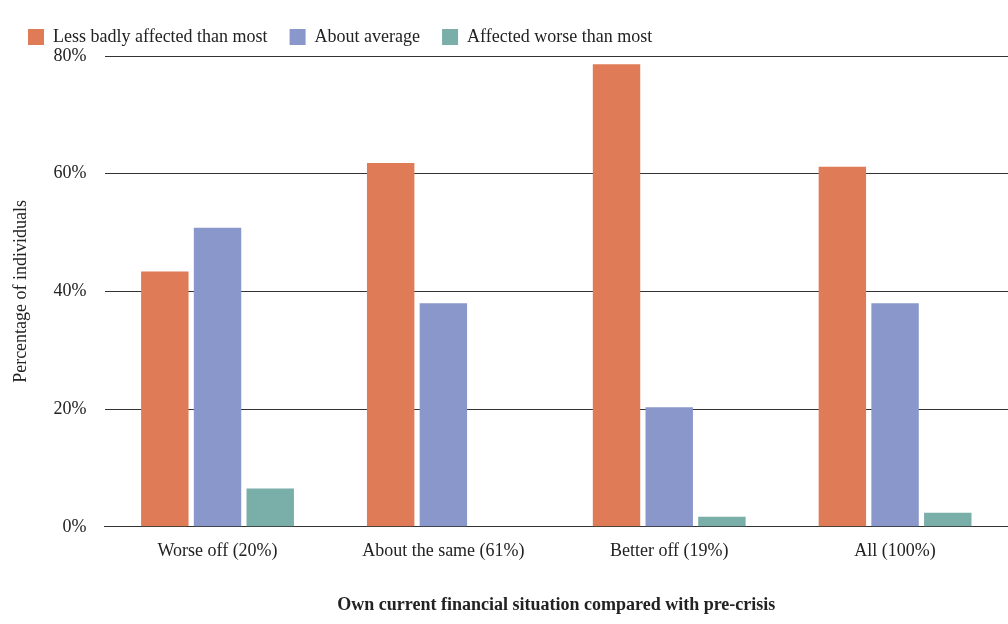  Describe the element at coordinates (70, 407) in the screenshot. I see `y-tick-label: 20%` at that location.